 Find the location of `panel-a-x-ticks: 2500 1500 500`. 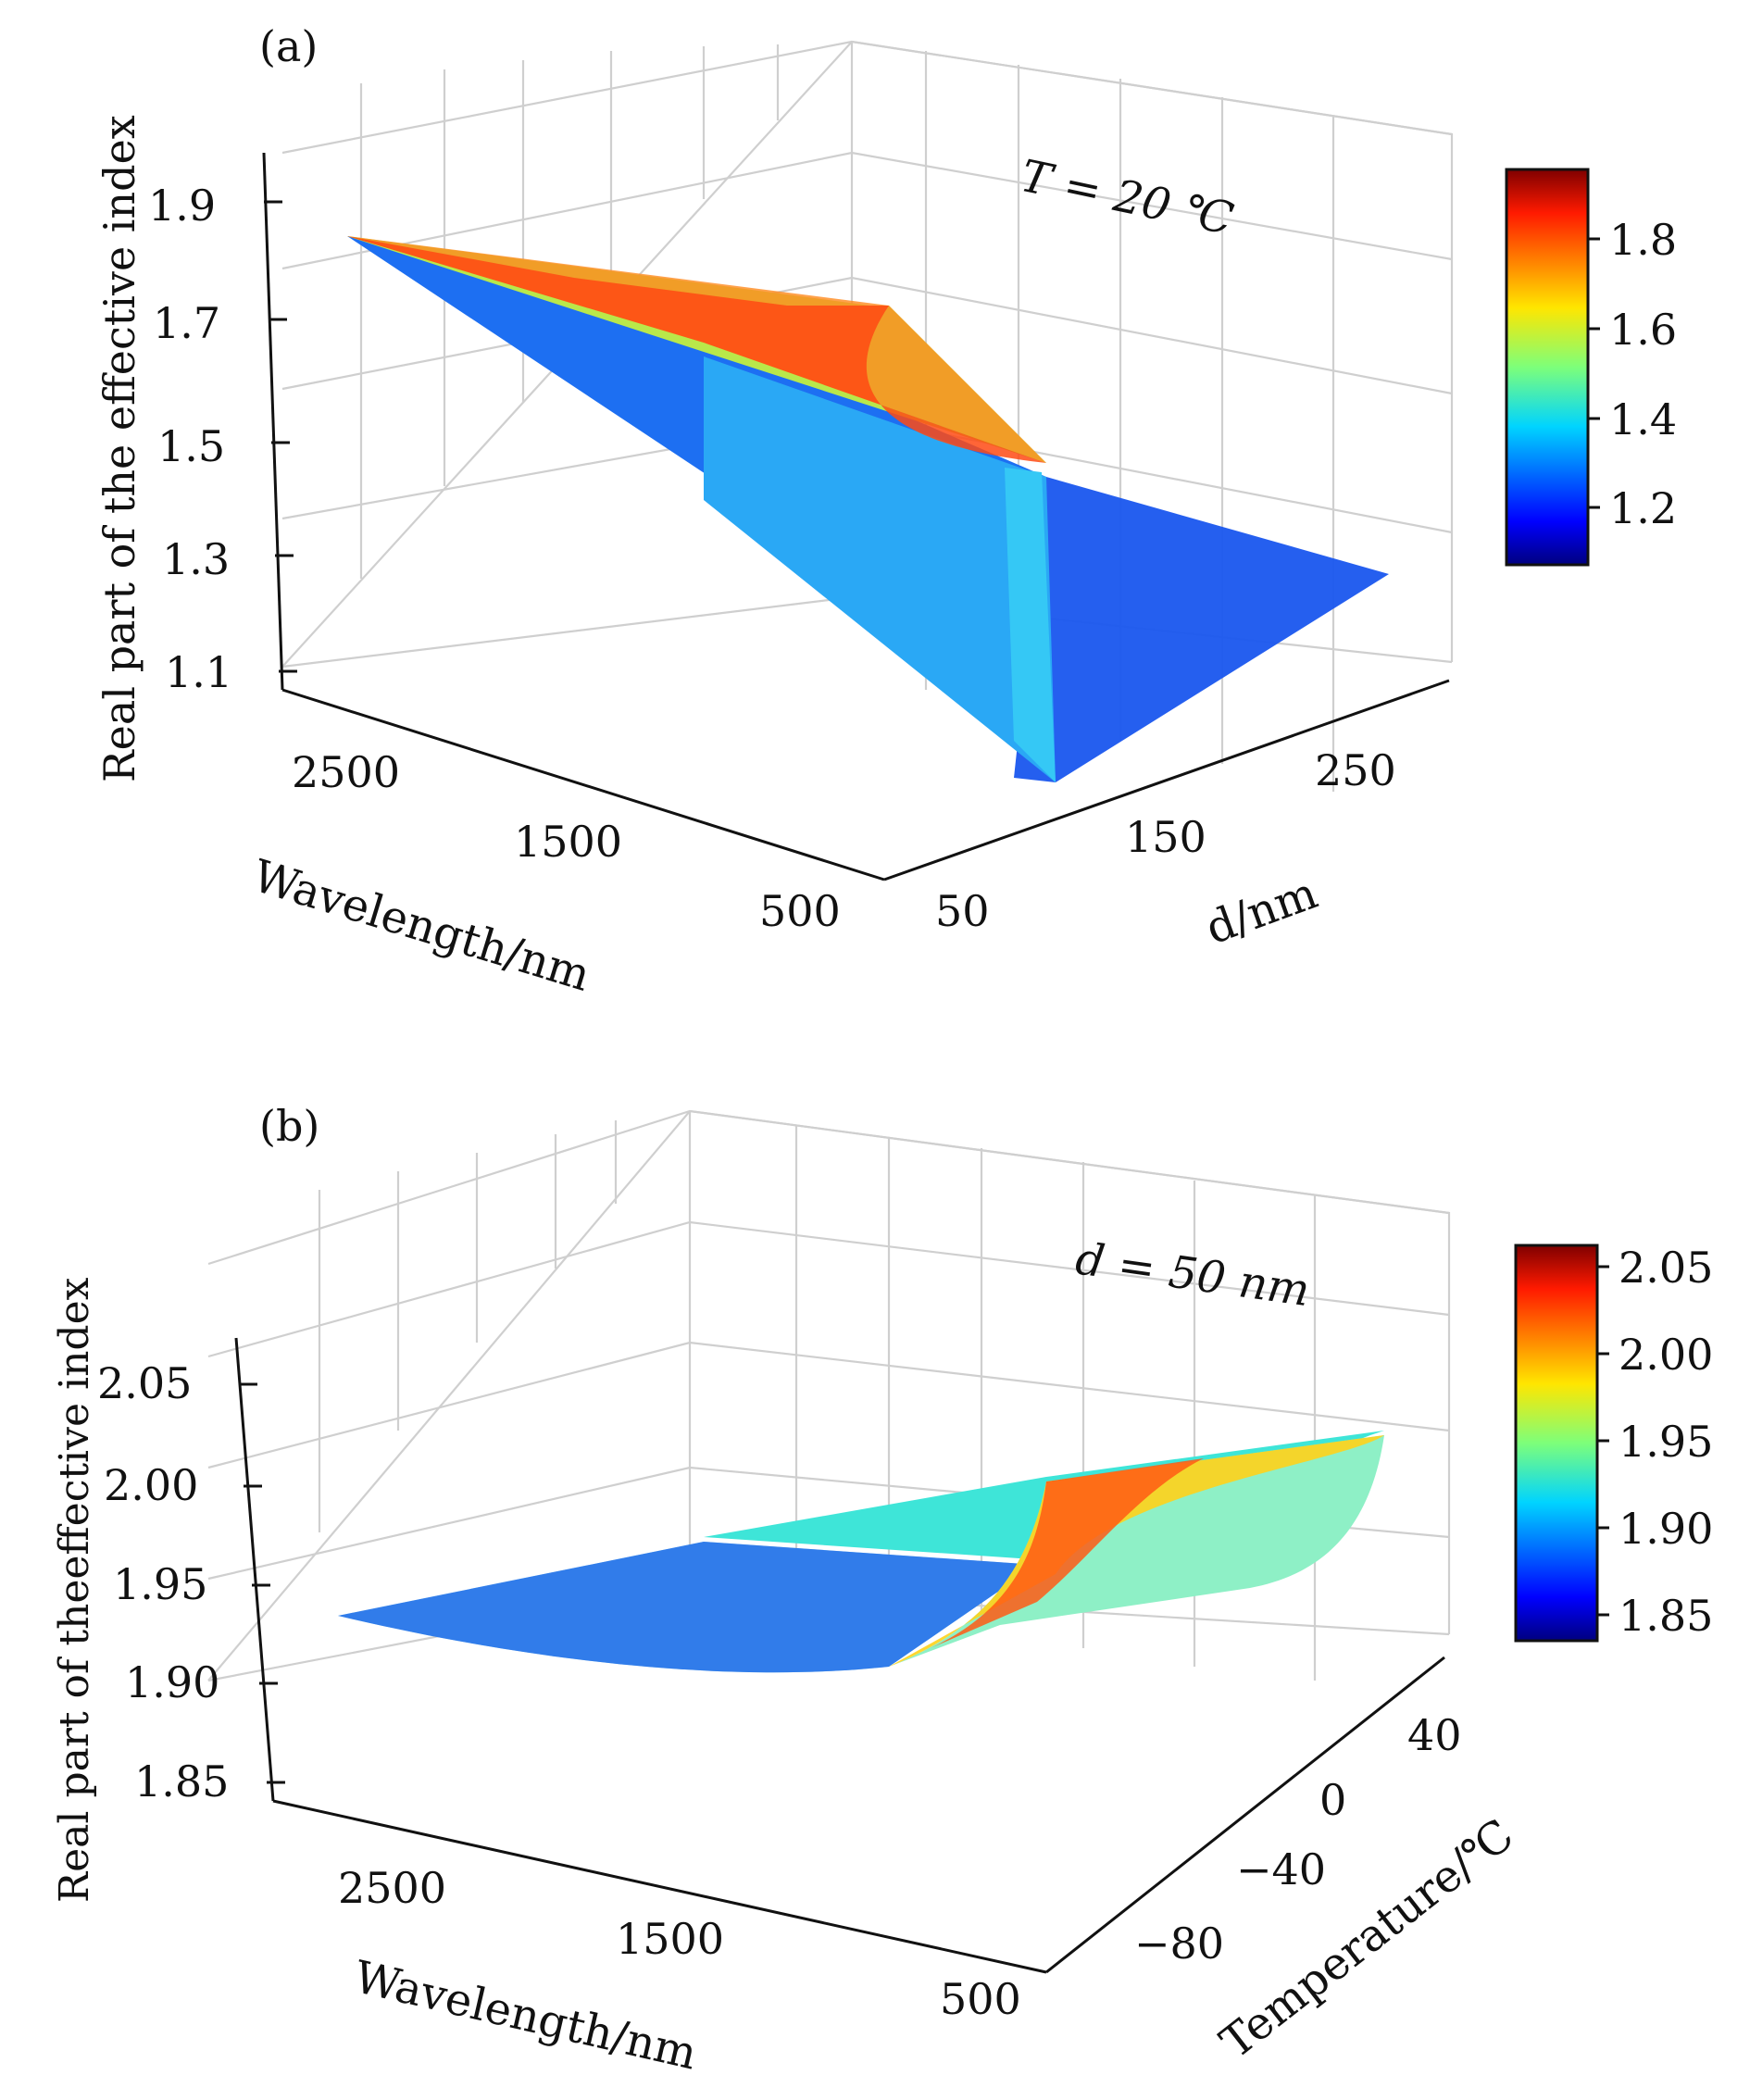

panel-a-x-ticks: 2500 1500 500 is located at coordinates (566, 841).